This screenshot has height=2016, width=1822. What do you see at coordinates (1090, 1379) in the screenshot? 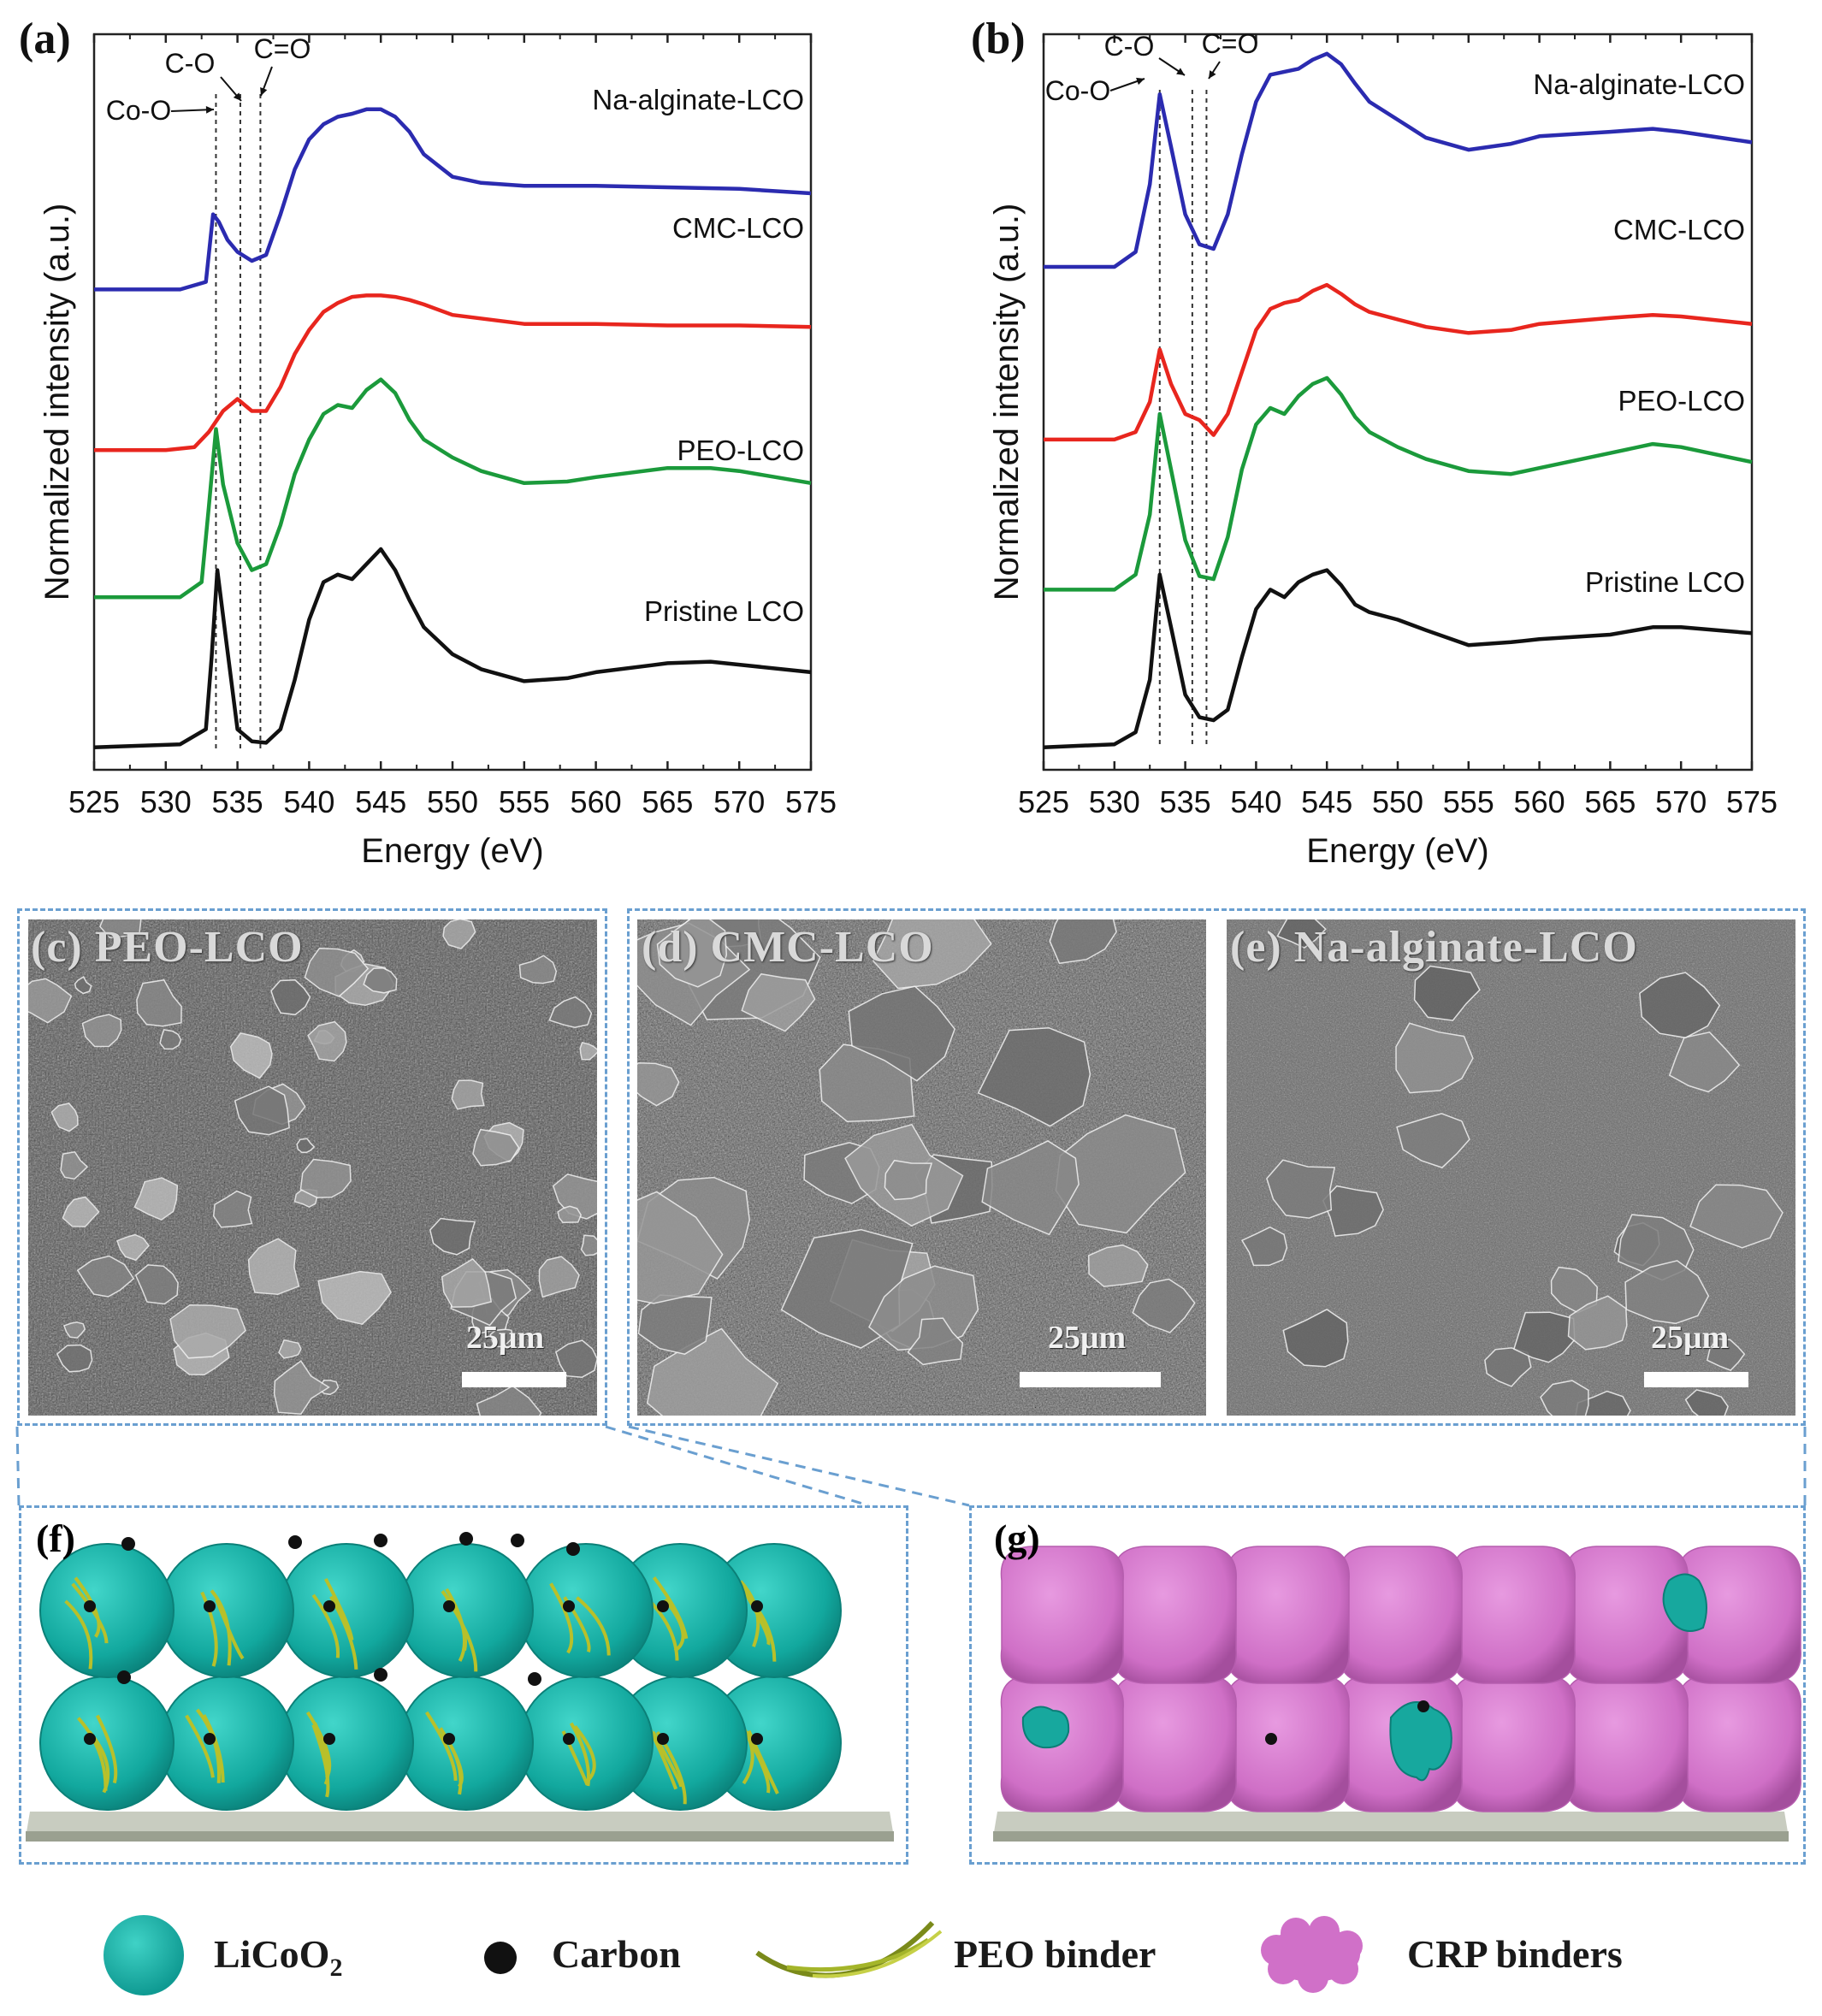
I see `scale-bar-d` at bounding box center [1090, 1379].